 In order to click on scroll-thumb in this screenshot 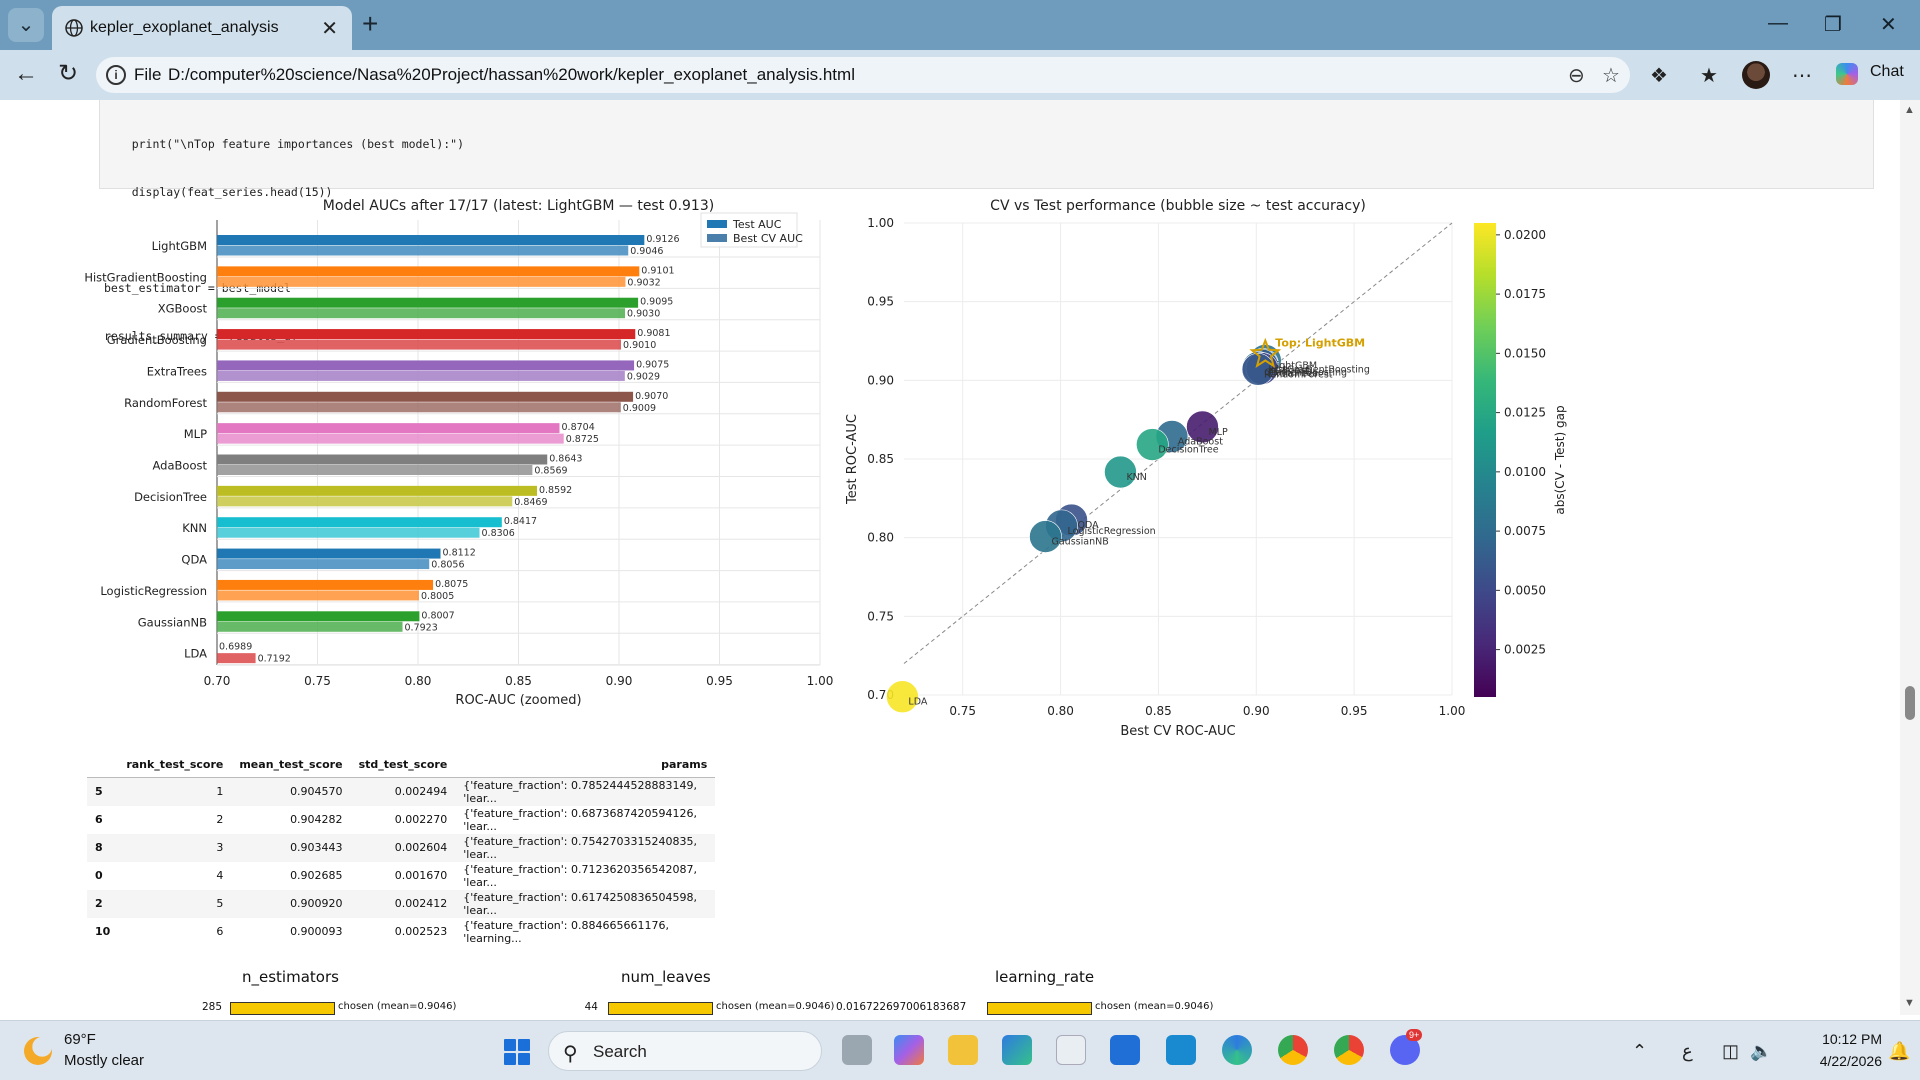, I will do `click(1910, 703)`.